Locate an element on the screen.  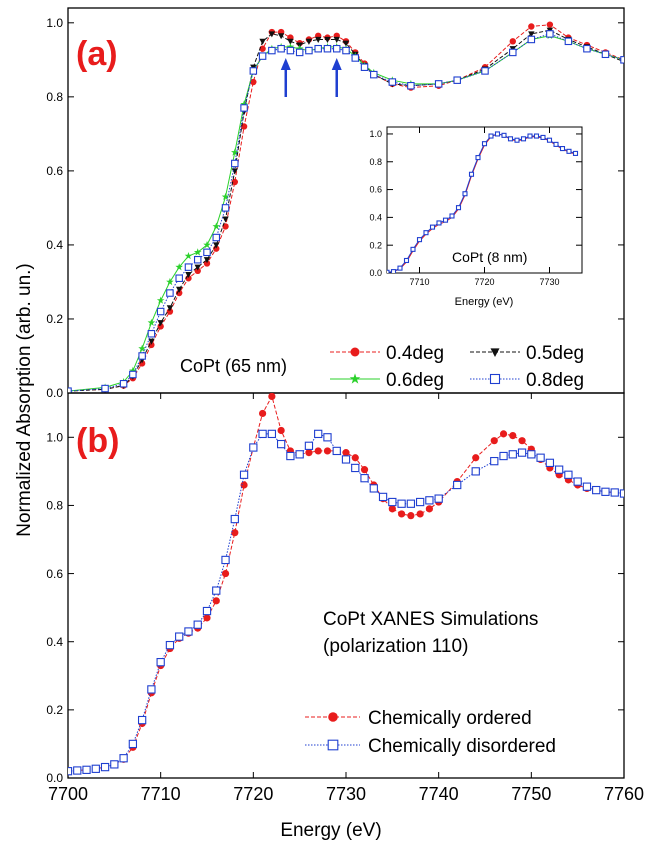
x-tick-label: 7720 is located at coordinates (484, 282).